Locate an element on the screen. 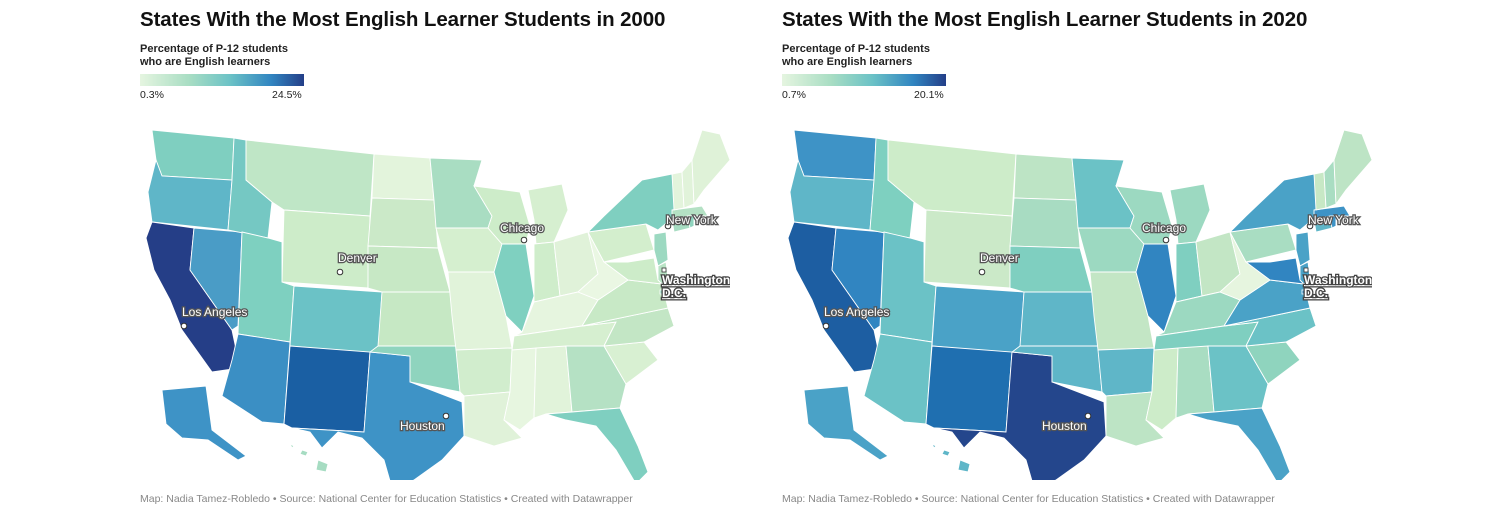 This screenshot has width=1500, height=515. legend-min-label: 0.7% is located at coordinates (794, 95).